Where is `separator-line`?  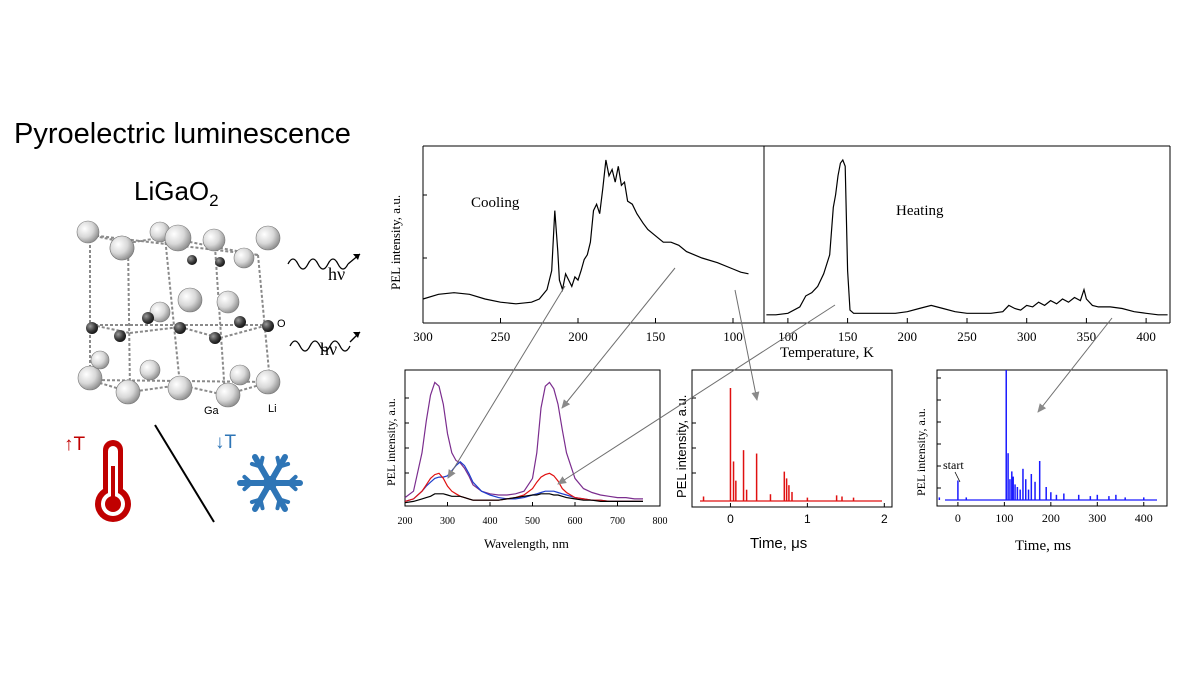
separator-line is located at coordinates (184, 473).